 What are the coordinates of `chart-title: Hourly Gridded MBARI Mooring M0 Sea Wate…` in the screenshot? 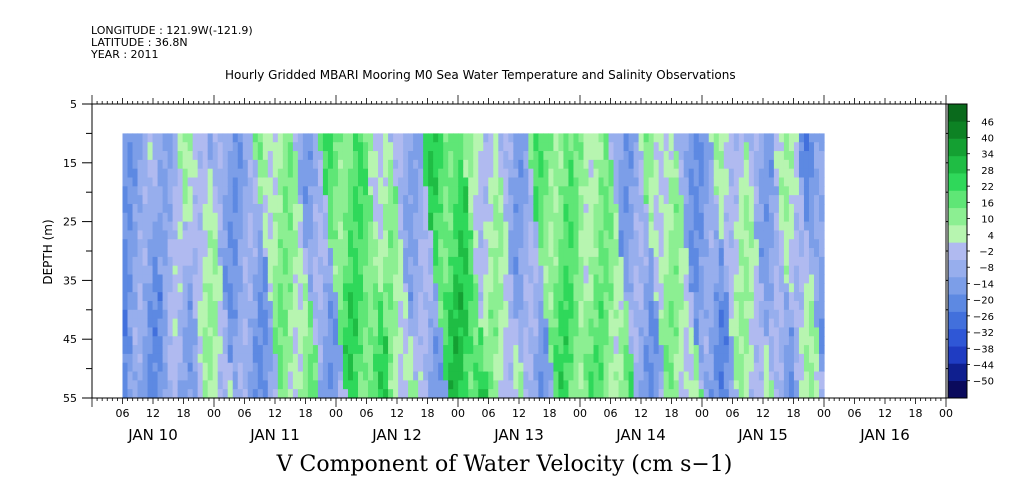 It's located at (480, 75).